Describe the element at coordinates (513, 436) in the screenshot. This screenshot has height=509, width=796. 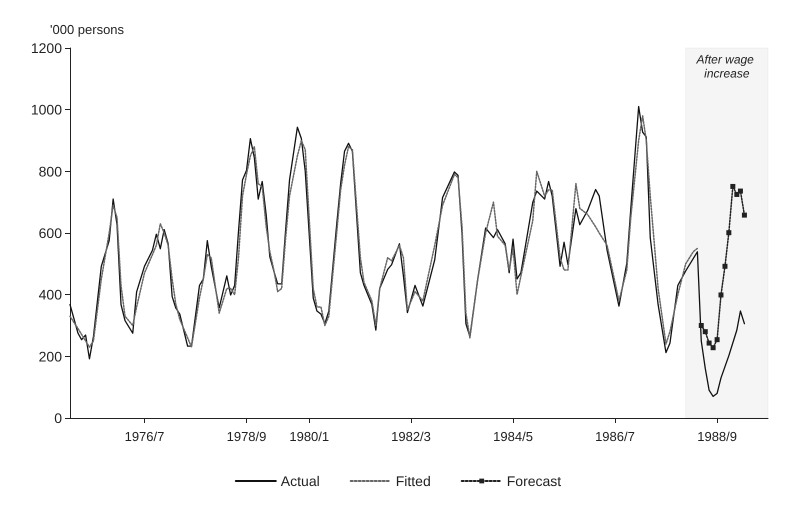
I see `x-tick-label: 1984/5` at that location.